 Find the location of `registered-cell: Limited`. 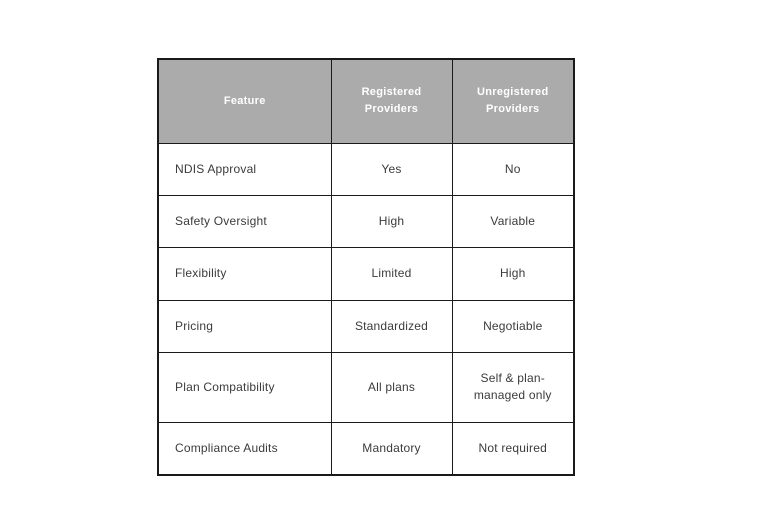

registered-cell: Limited is located at coordinates (391, 274).